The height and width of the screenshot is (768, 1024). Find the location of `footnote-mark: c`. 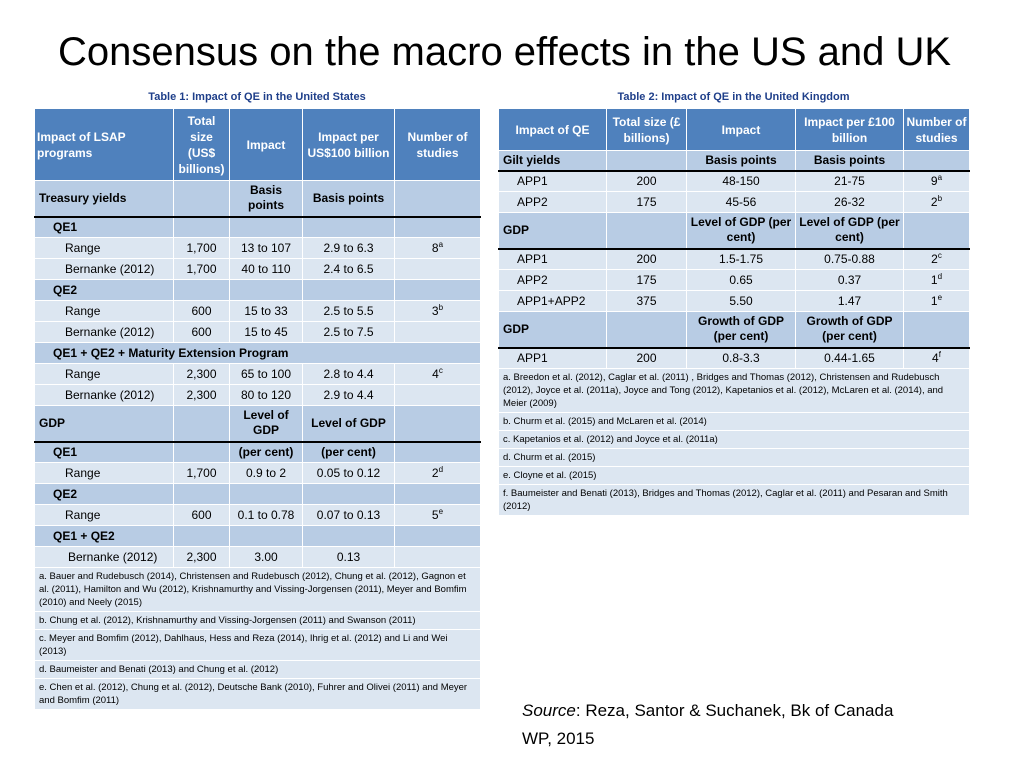

footnote-mark: c is located at coordinates (440, 370).